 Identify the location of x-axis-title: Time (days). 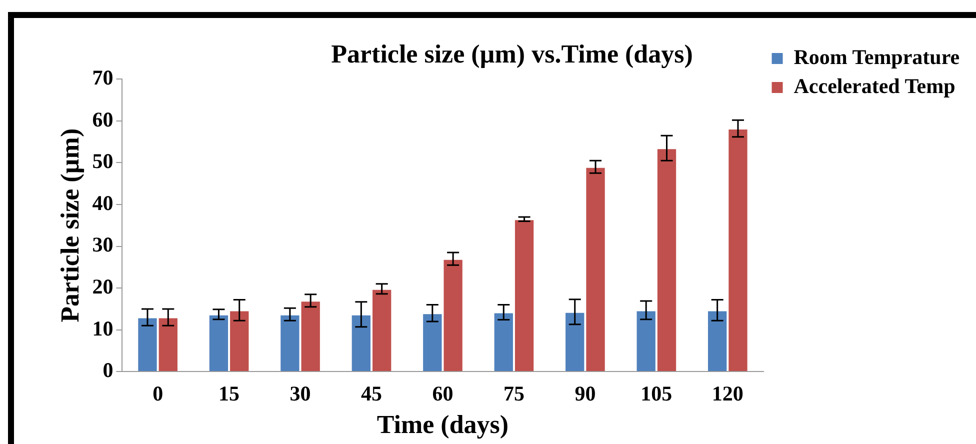
(442, 425).